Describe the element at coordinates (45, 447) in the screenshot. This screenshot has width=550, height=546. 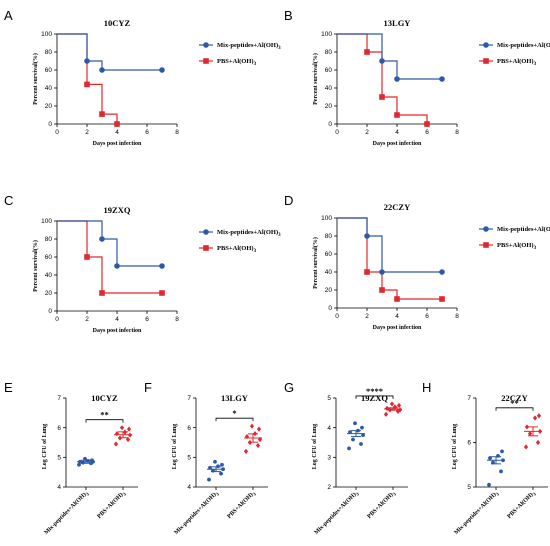
I see `y-axis-label: Log CFU of Lung` at that location.